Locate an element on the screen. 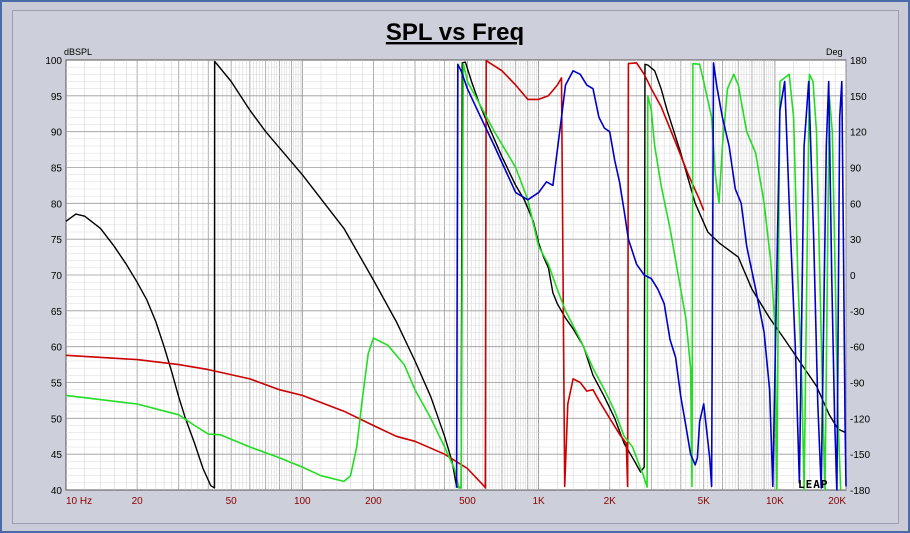 The width and height of the screenshot is (910, 533). y-tick-label-left: 100 is located at coordinates (53, 61).